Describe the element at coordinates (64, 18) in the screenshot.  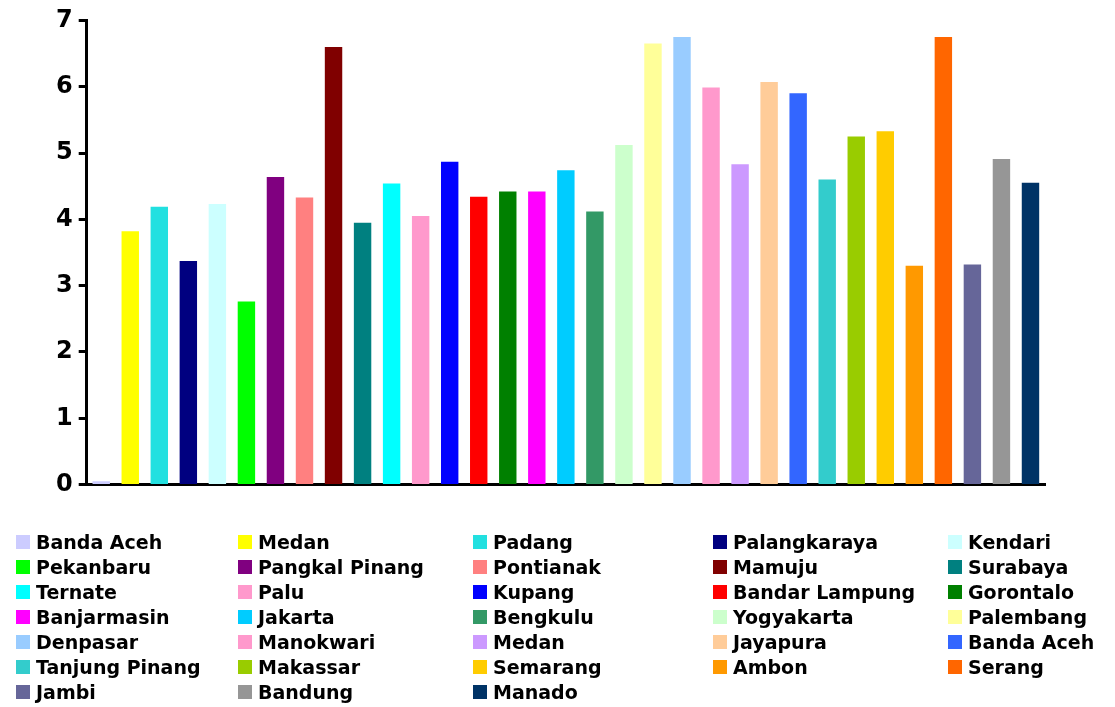
I see `y-tick-label: 7` at that location.